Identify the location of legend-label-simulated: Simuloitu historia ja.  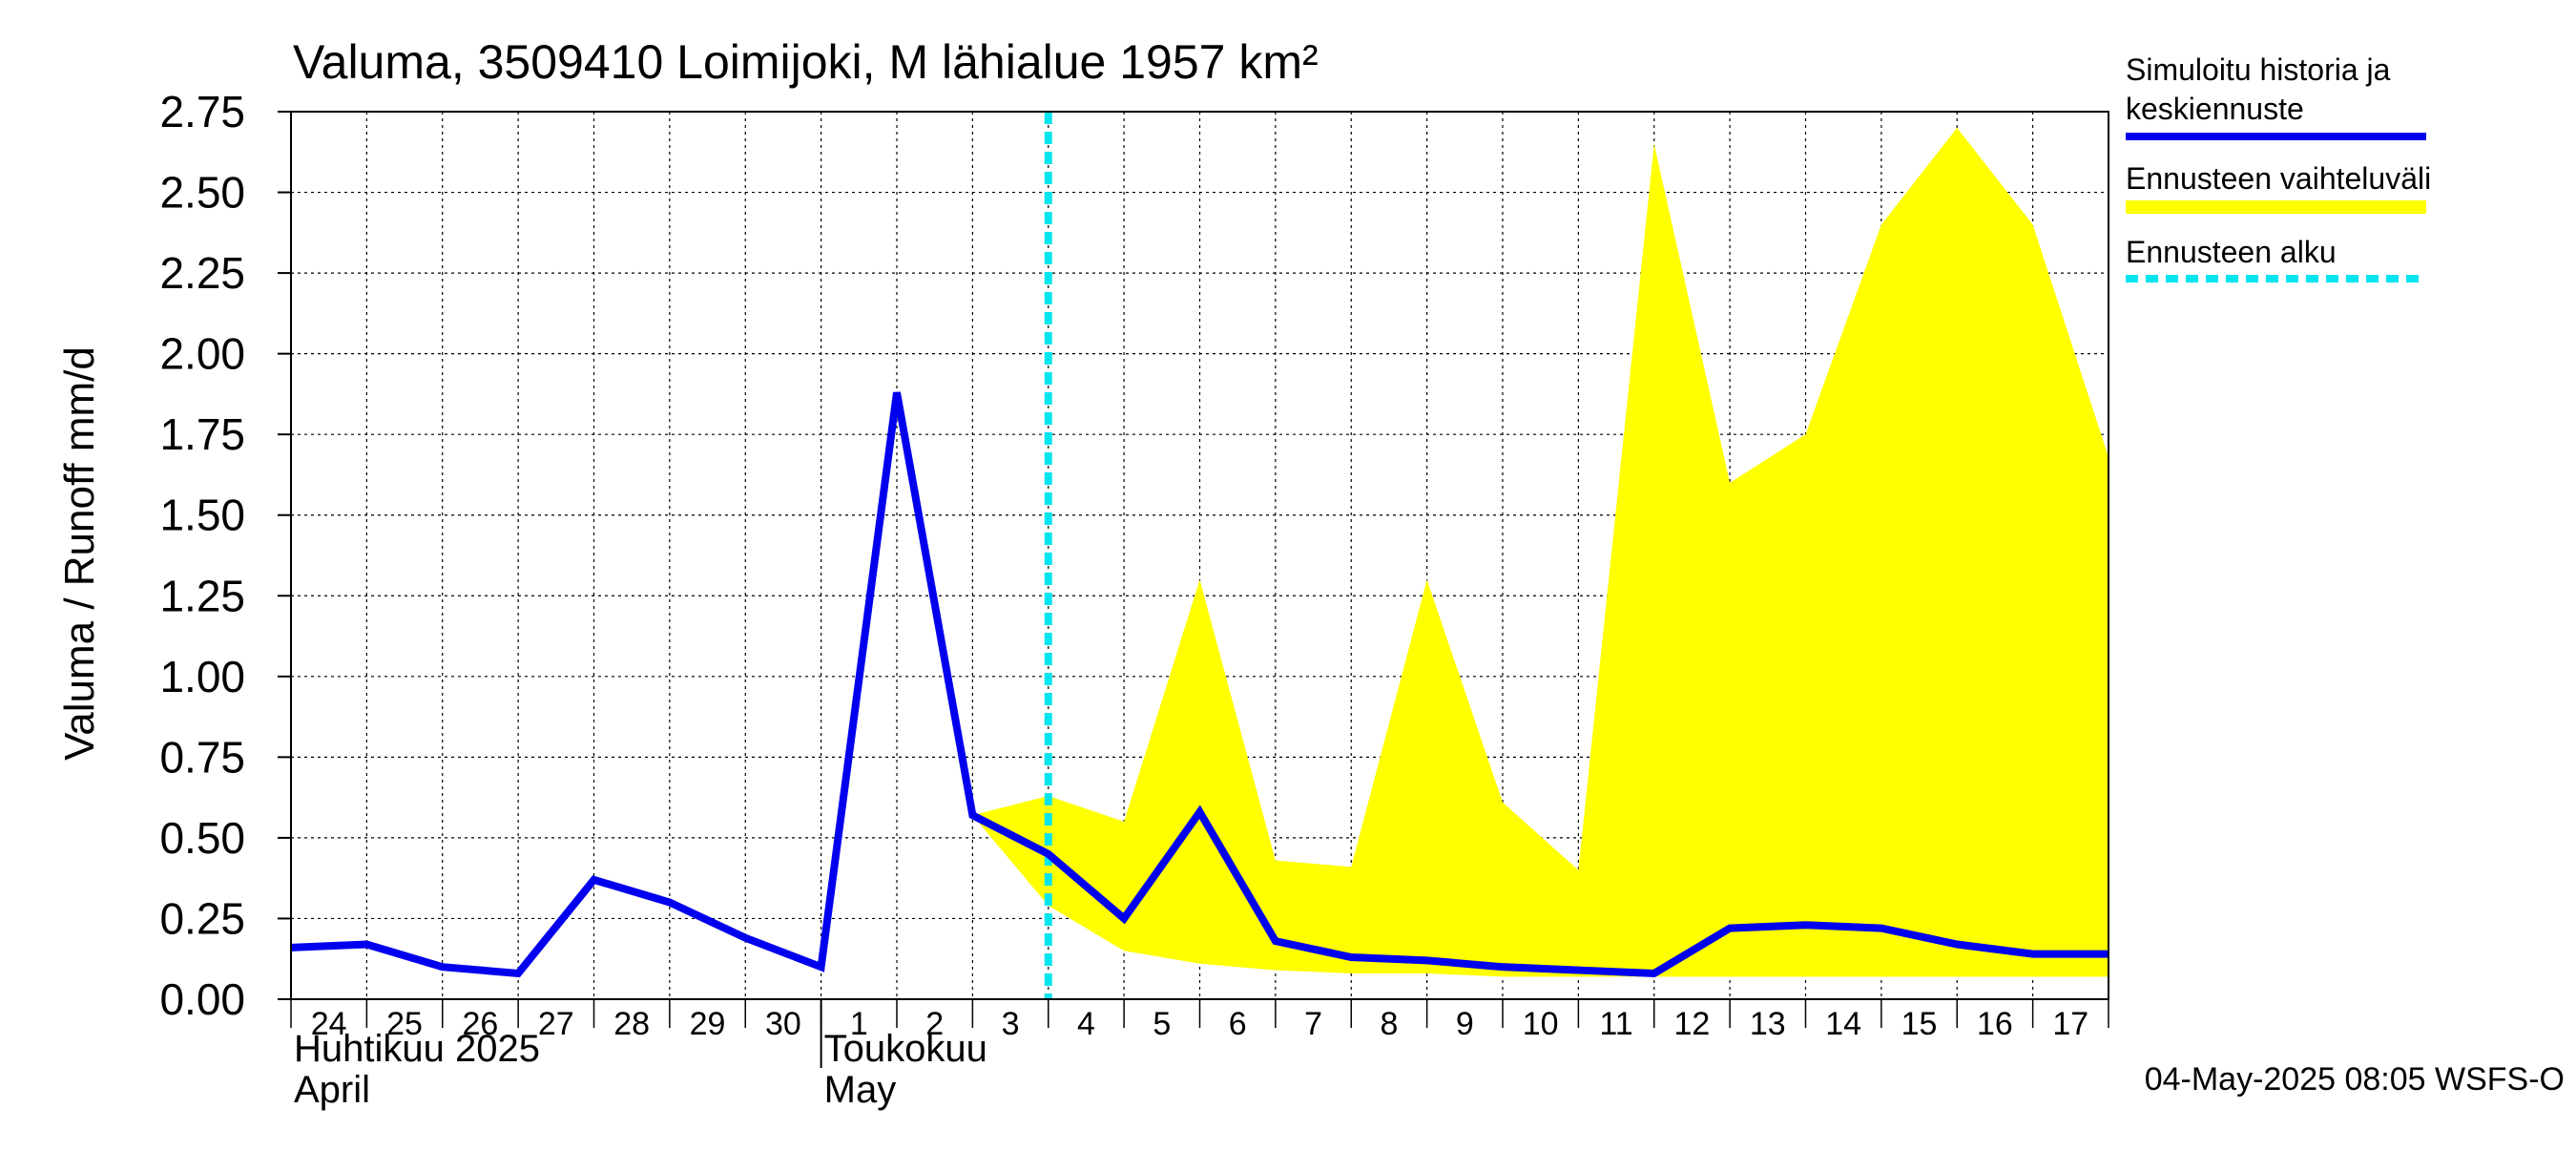
(2258, 69).